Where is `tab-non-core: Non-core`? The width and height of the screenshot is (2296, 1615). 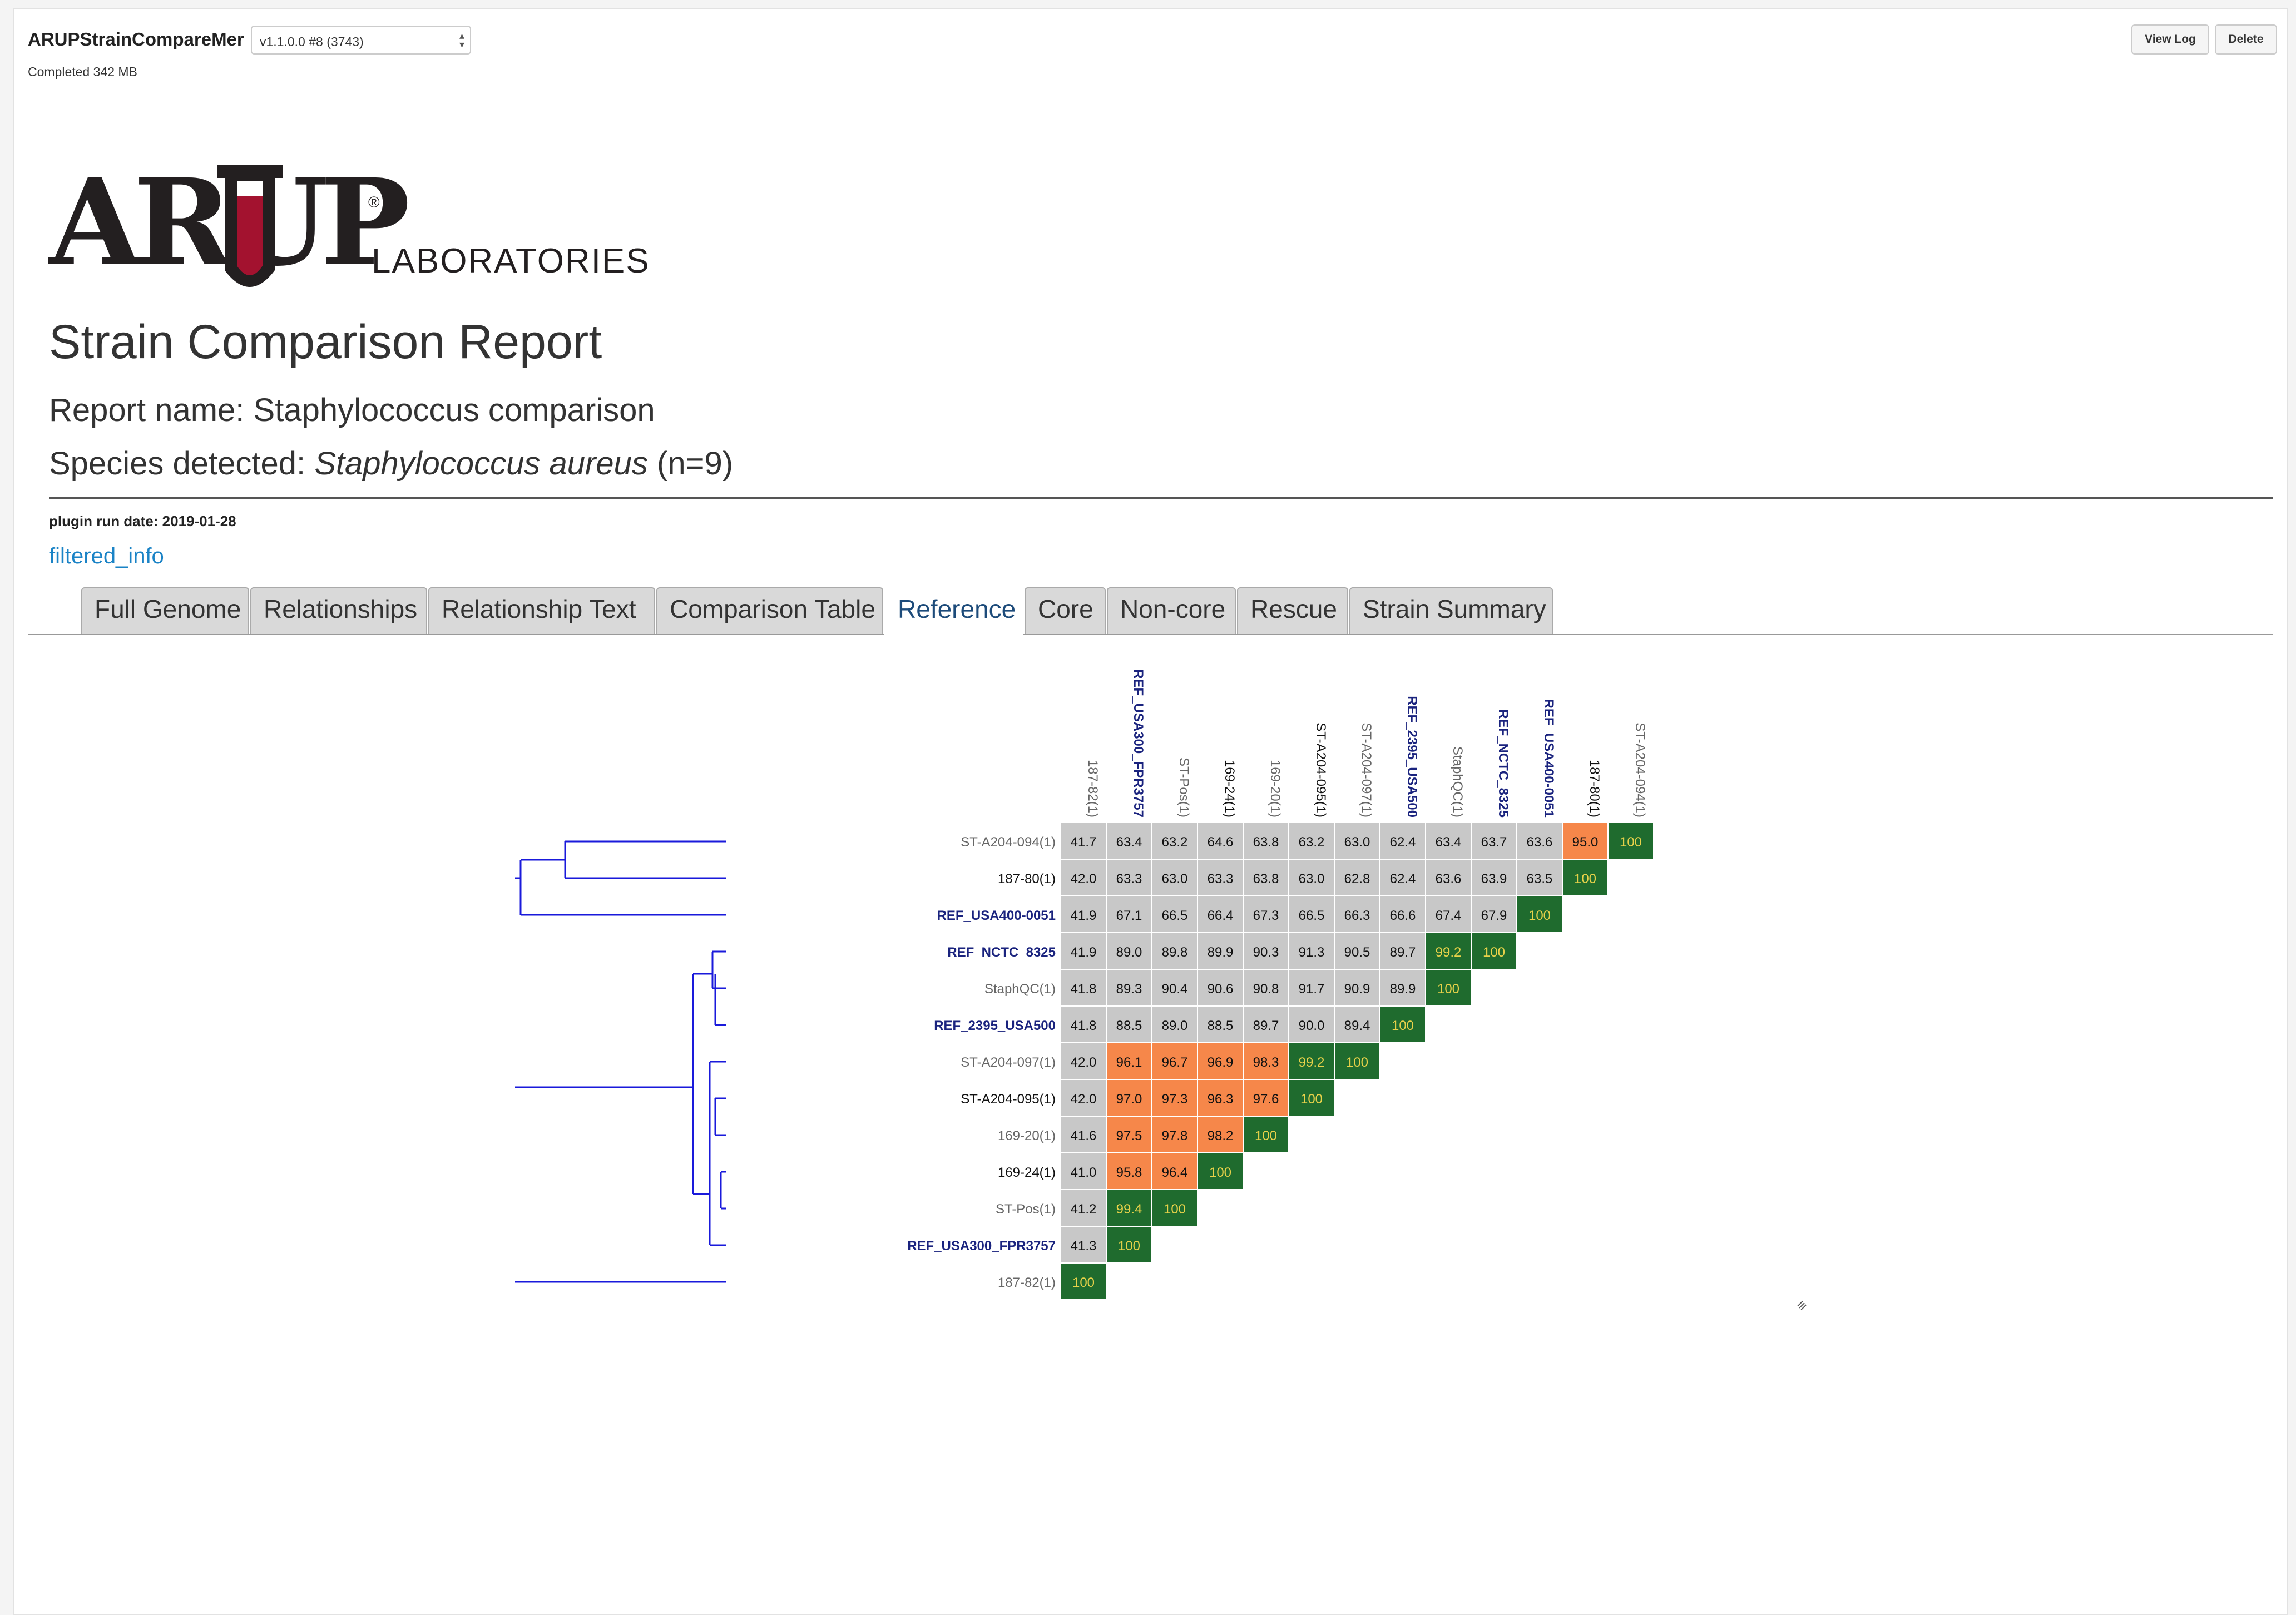
tab-non-core: Non-core is located at coordinates (1171, 610).